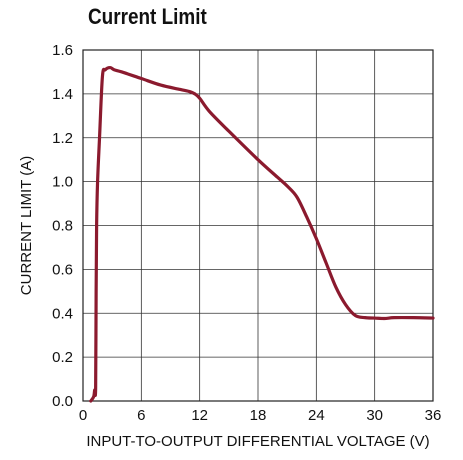  I want to click on x-tick-label: 12, so click(199, 415).